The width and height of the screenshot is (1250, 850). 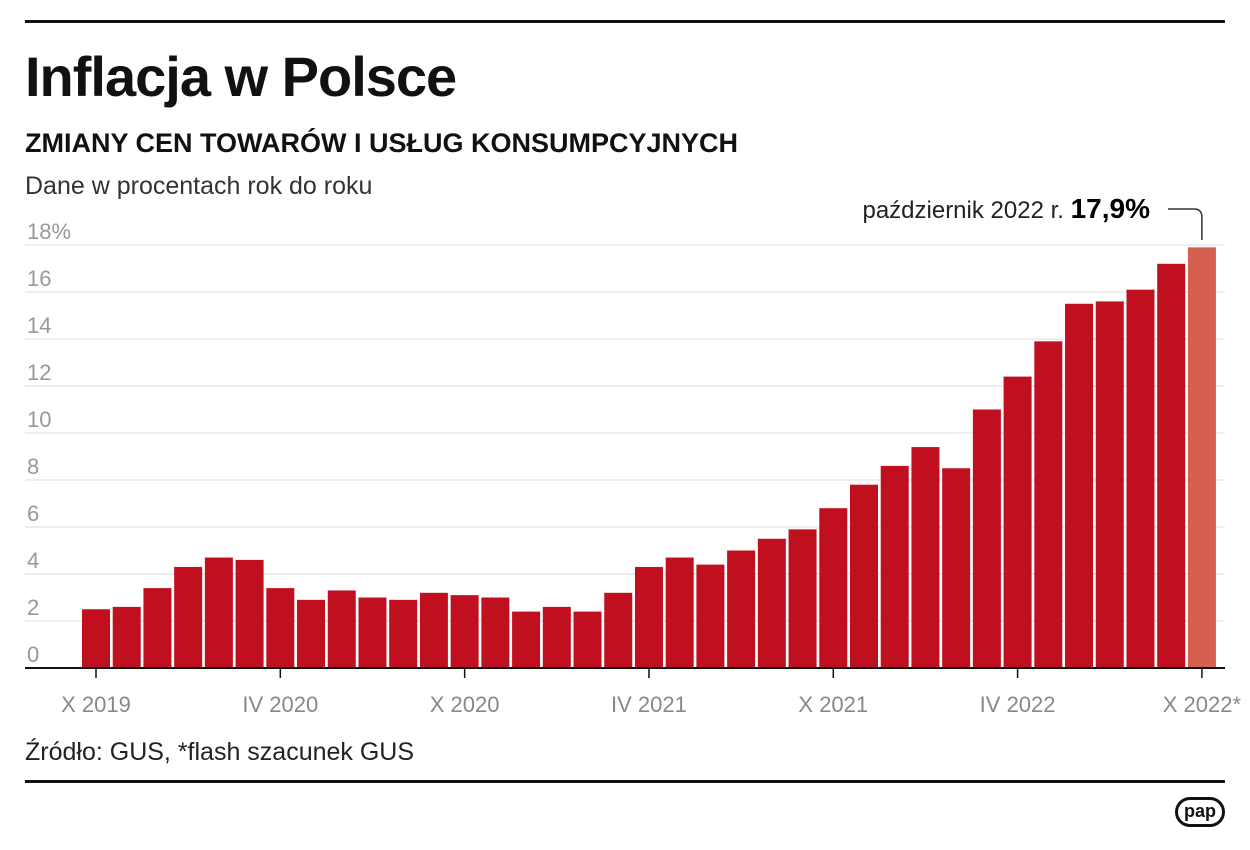 What do you see at coordinates (199, 186) in the screenshot?
I see `units-note: Dane w procentach rok do roku` at bounding box center [199, 186].